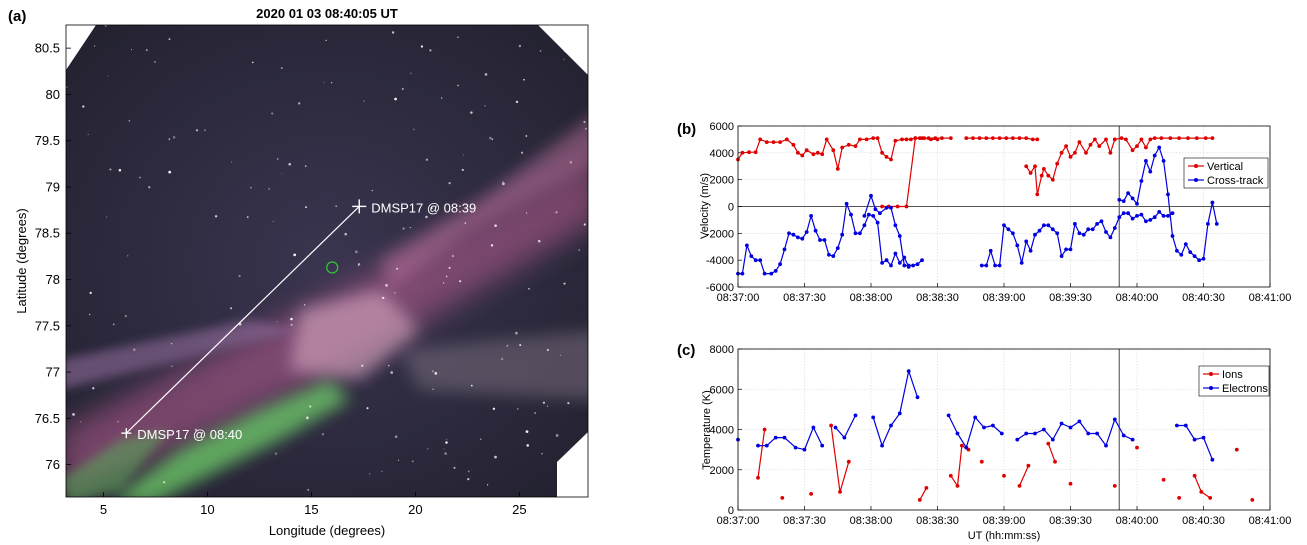  Describe the element at coordinates (519, 509) in the screenshot. I see `a-xtick-label: 25` at that location.